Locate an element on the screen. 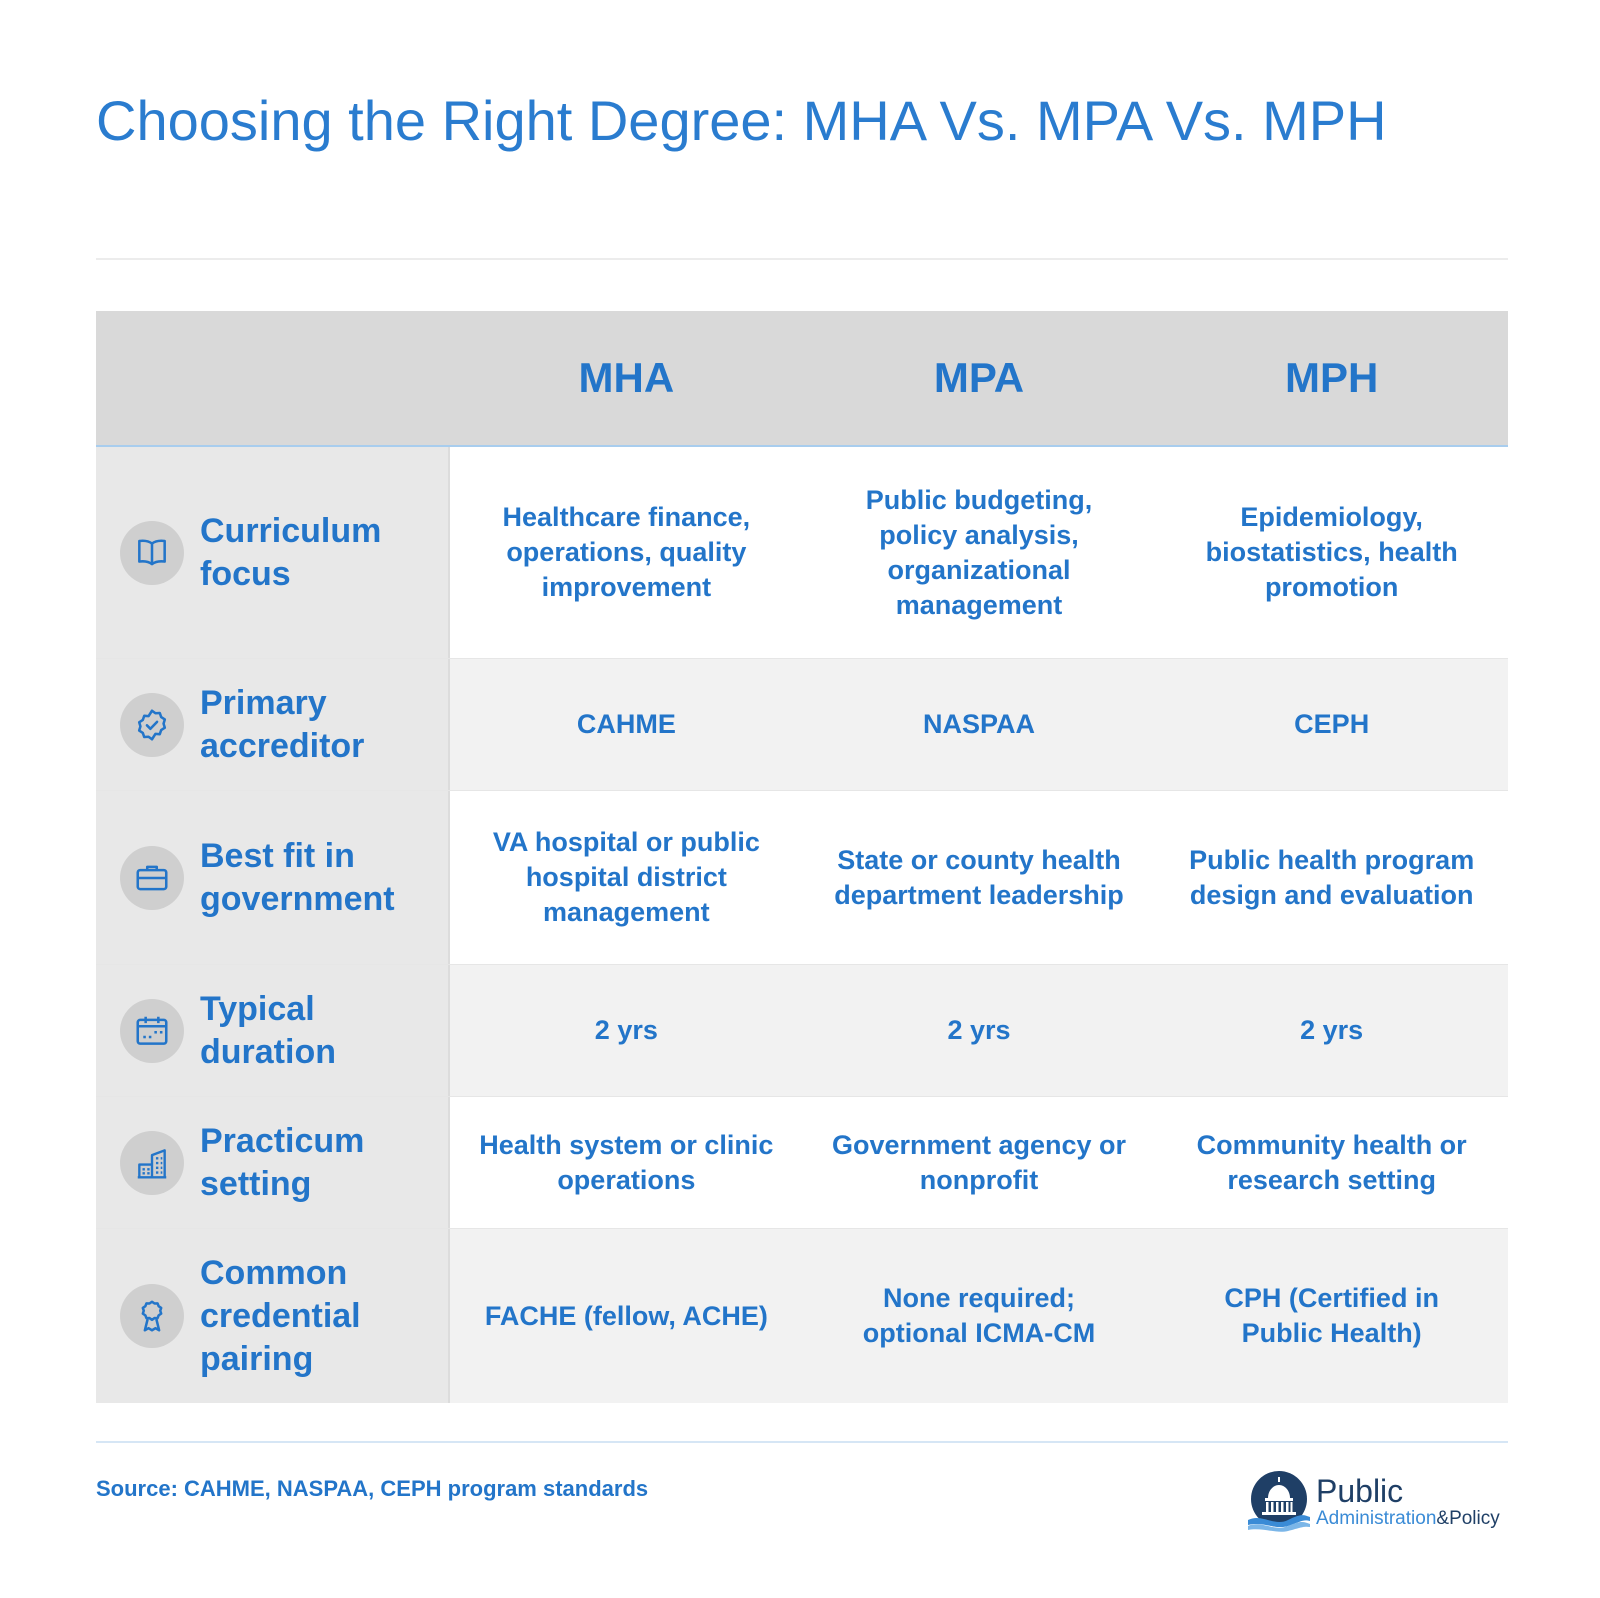 The width and height of the screenshot is (1600, 1598). table-row: Typical duration 2 yrs 2 yrs 2 yrs is located at coordinates (802, 1031).